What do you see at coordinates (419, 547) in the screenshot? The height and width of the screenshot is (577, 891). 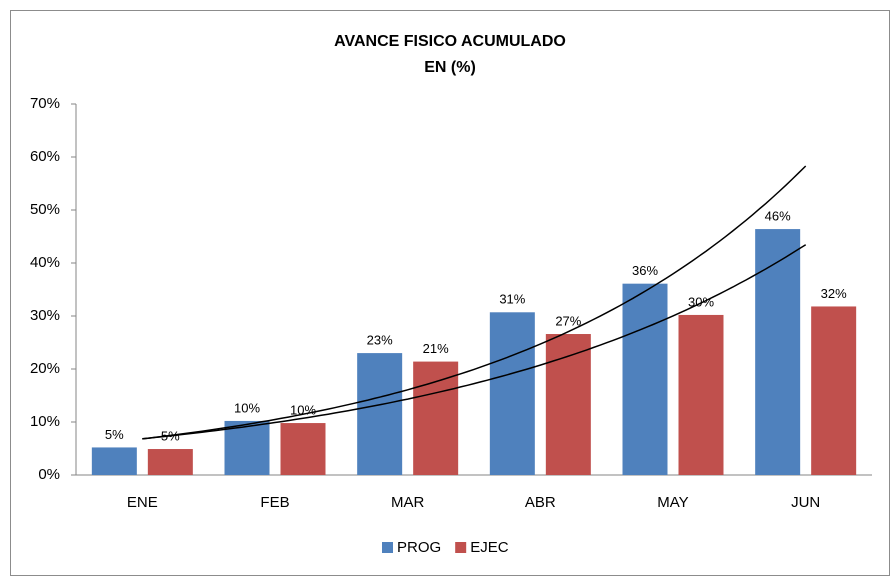 I see `legend-label: PROG` at bounding box center [419, 547].